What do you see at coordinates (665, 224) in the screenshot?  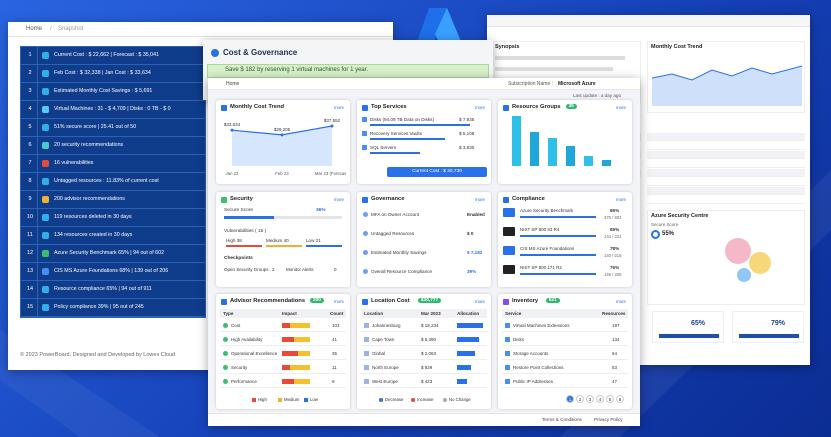 I see `score-label: Secure Score` at bounding box center [665, 224].